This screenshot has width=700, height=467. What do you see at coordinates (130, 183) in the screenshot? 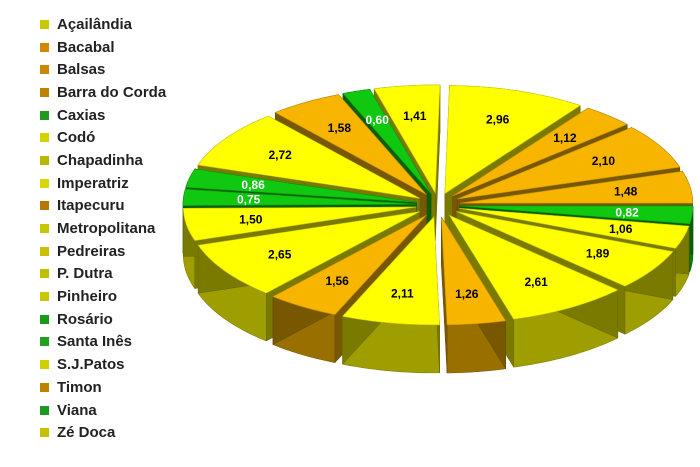
I see `legend-item: Imperatriz` at bounding box center [130, 183].